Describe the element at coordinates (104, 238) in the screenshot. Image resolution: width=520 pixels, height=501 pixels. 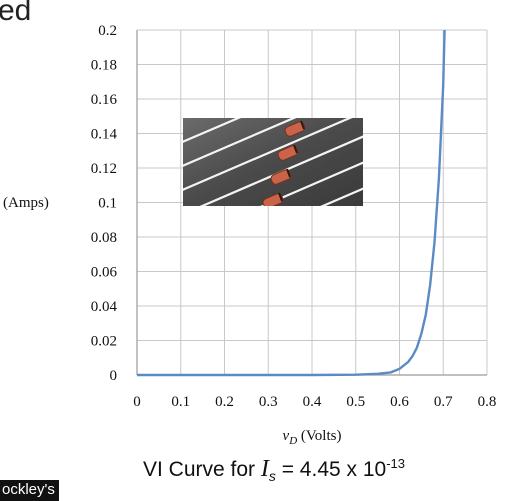
I see `y-tick-label: 0.08` at that location.